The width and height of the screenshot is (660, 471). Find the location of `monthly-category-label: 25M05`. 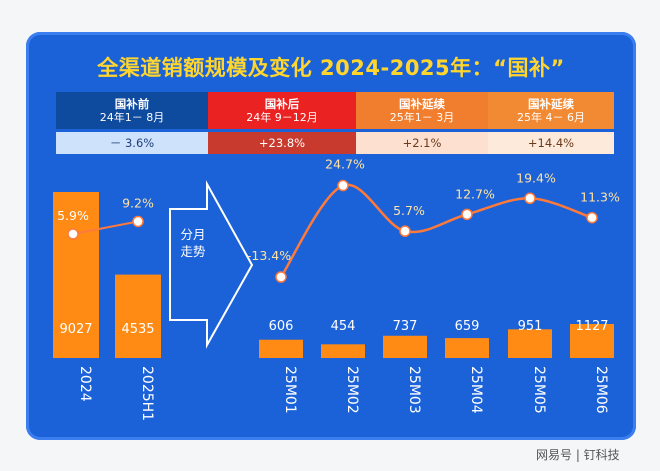

monthly-category-label: 25M05 is located at coordinates (539, 390).